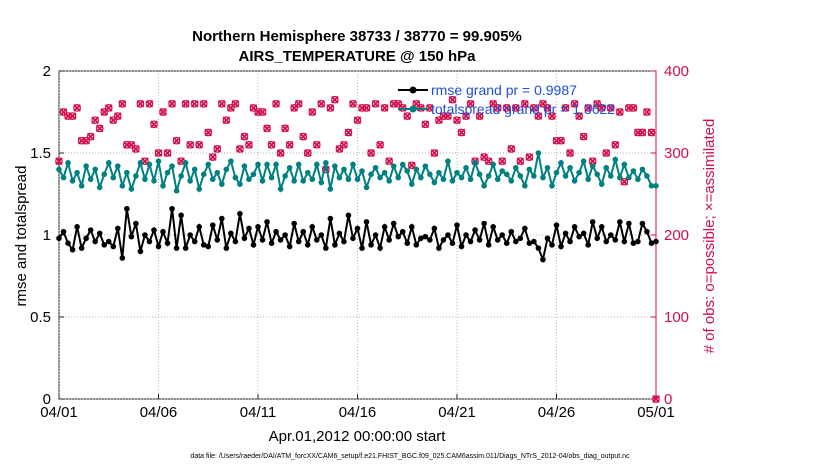  I want to click on legend-marker-spread, so click(413, 109).